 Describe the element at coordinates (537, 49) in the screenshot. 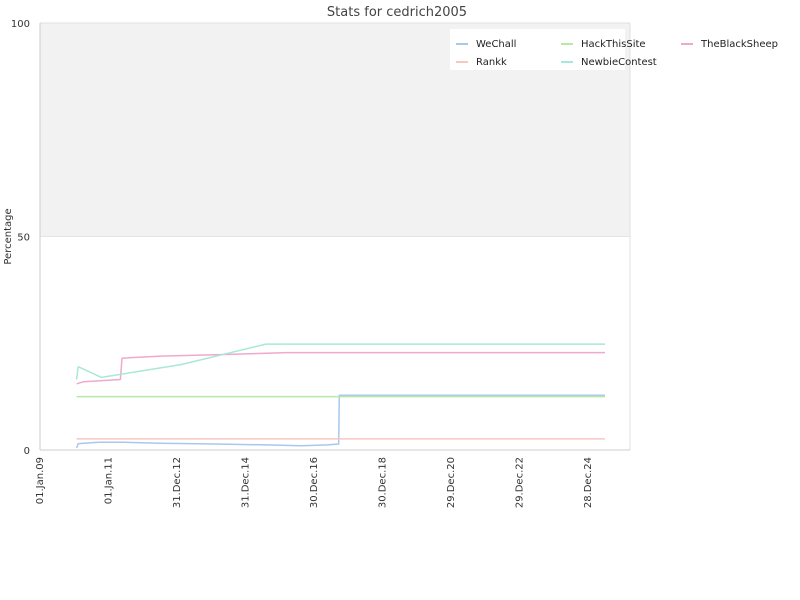

I see `legend-background` at that location.